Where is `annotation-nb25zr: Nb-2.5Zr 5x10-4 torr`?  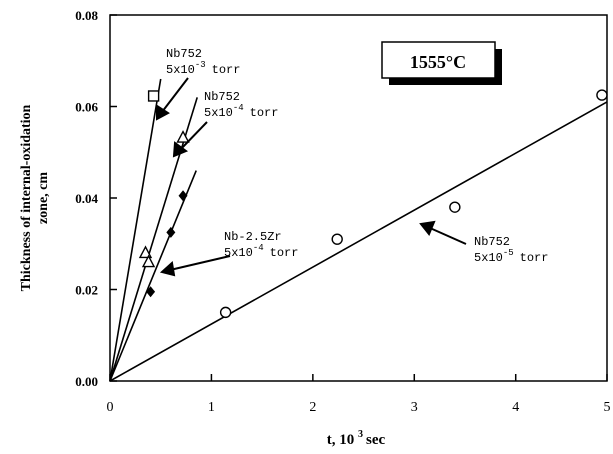 annotation-nb25zr: Nb-2.5Zr 5x10-4 torr is located at coordinates (261, 245).